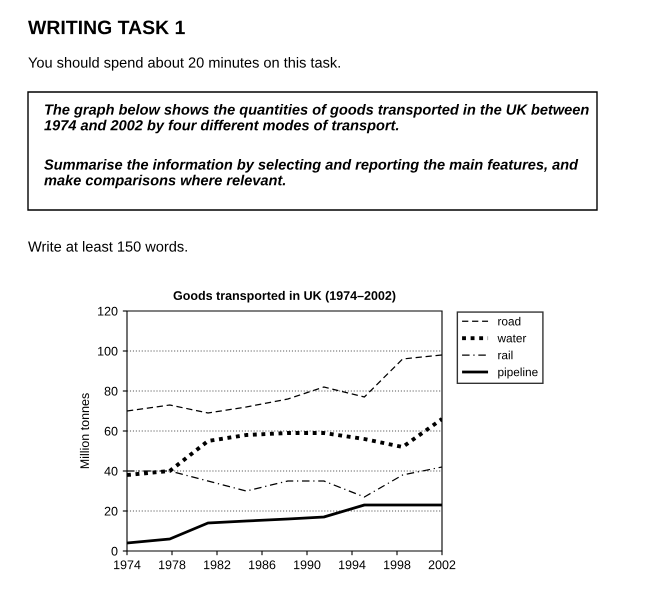 The width and height of the screenshot is (661, 612). Describe the element at coordinates (127, 565) in the screenshot. I see `x-tick-label: 1974` at that location.